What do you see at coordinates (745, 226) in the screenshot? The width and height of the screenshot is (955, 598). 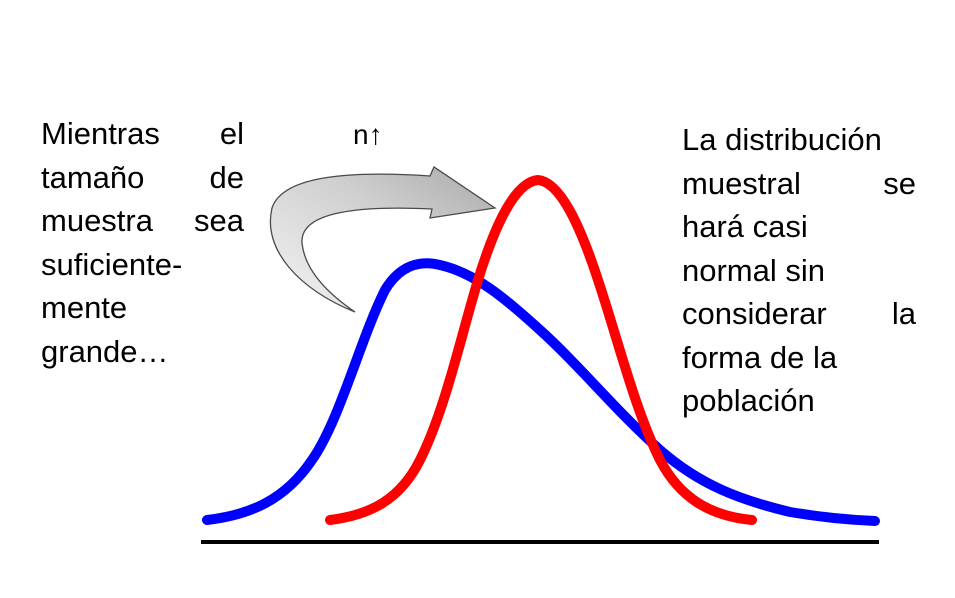 I see `right-caption-line: hará casi` at bounding box center [745, 226].